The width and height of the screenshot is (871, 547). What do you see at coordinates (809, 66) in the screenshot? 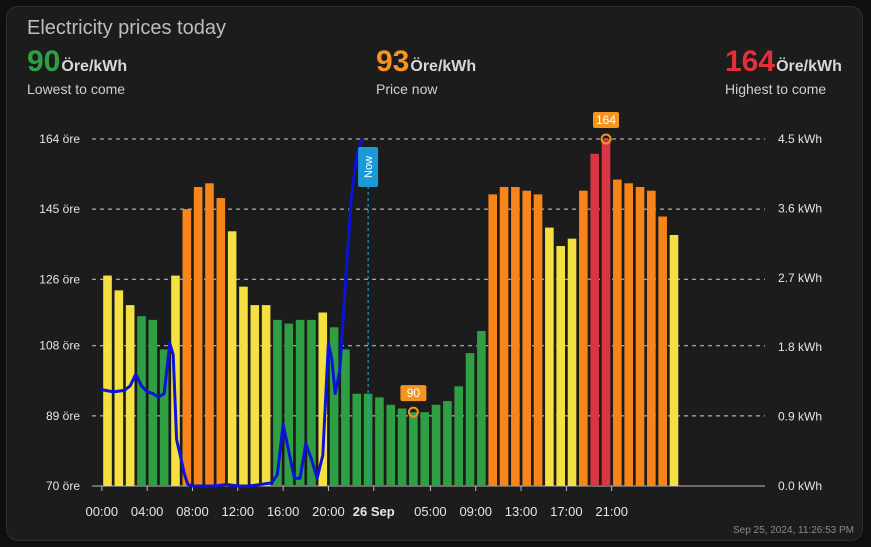
I see `highest-unit: Öre/kWh` at bounding box center [809, 66].